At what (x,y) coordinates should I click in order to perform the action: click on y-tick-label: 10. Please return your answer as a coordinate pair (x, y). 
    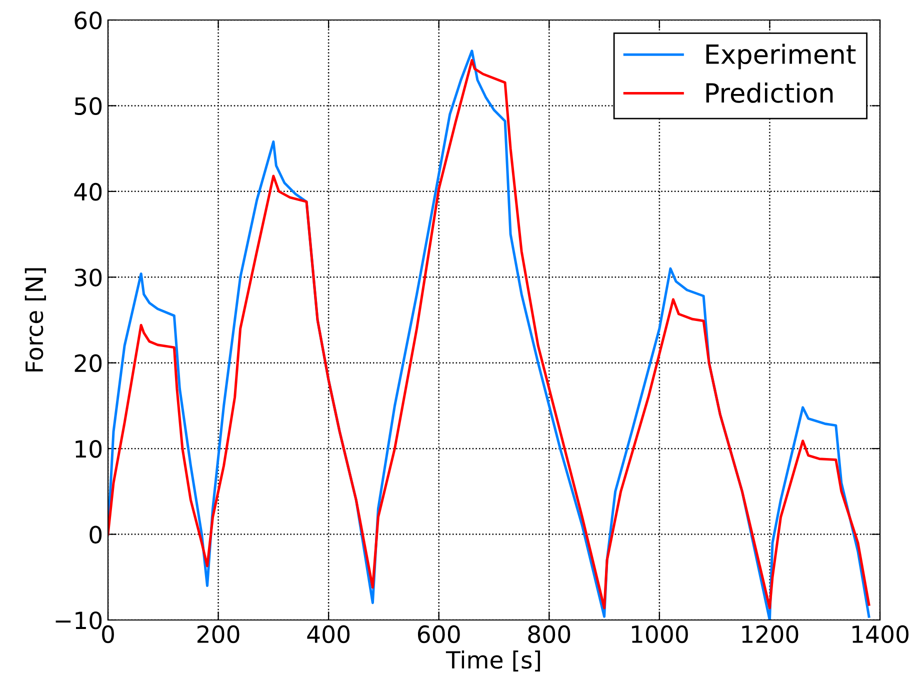
    Looking at the image, I should click on (89, 449).